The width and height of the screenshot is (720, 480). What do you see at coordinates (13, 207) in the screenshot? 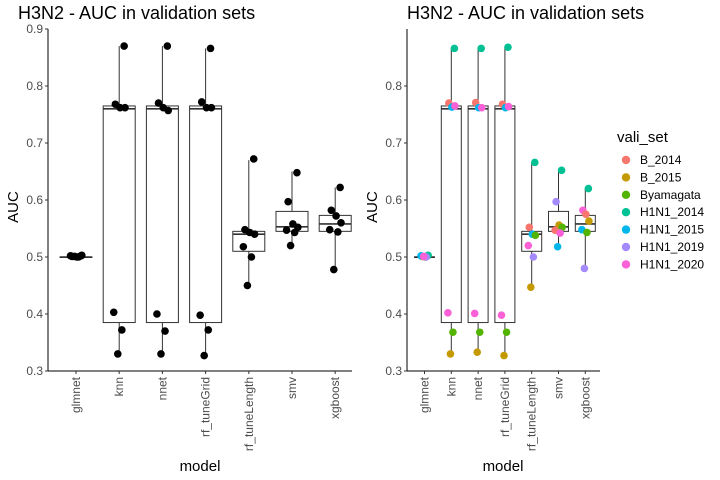
I see `left-y-axis-title: AUC` at bounding box center [13, 207].